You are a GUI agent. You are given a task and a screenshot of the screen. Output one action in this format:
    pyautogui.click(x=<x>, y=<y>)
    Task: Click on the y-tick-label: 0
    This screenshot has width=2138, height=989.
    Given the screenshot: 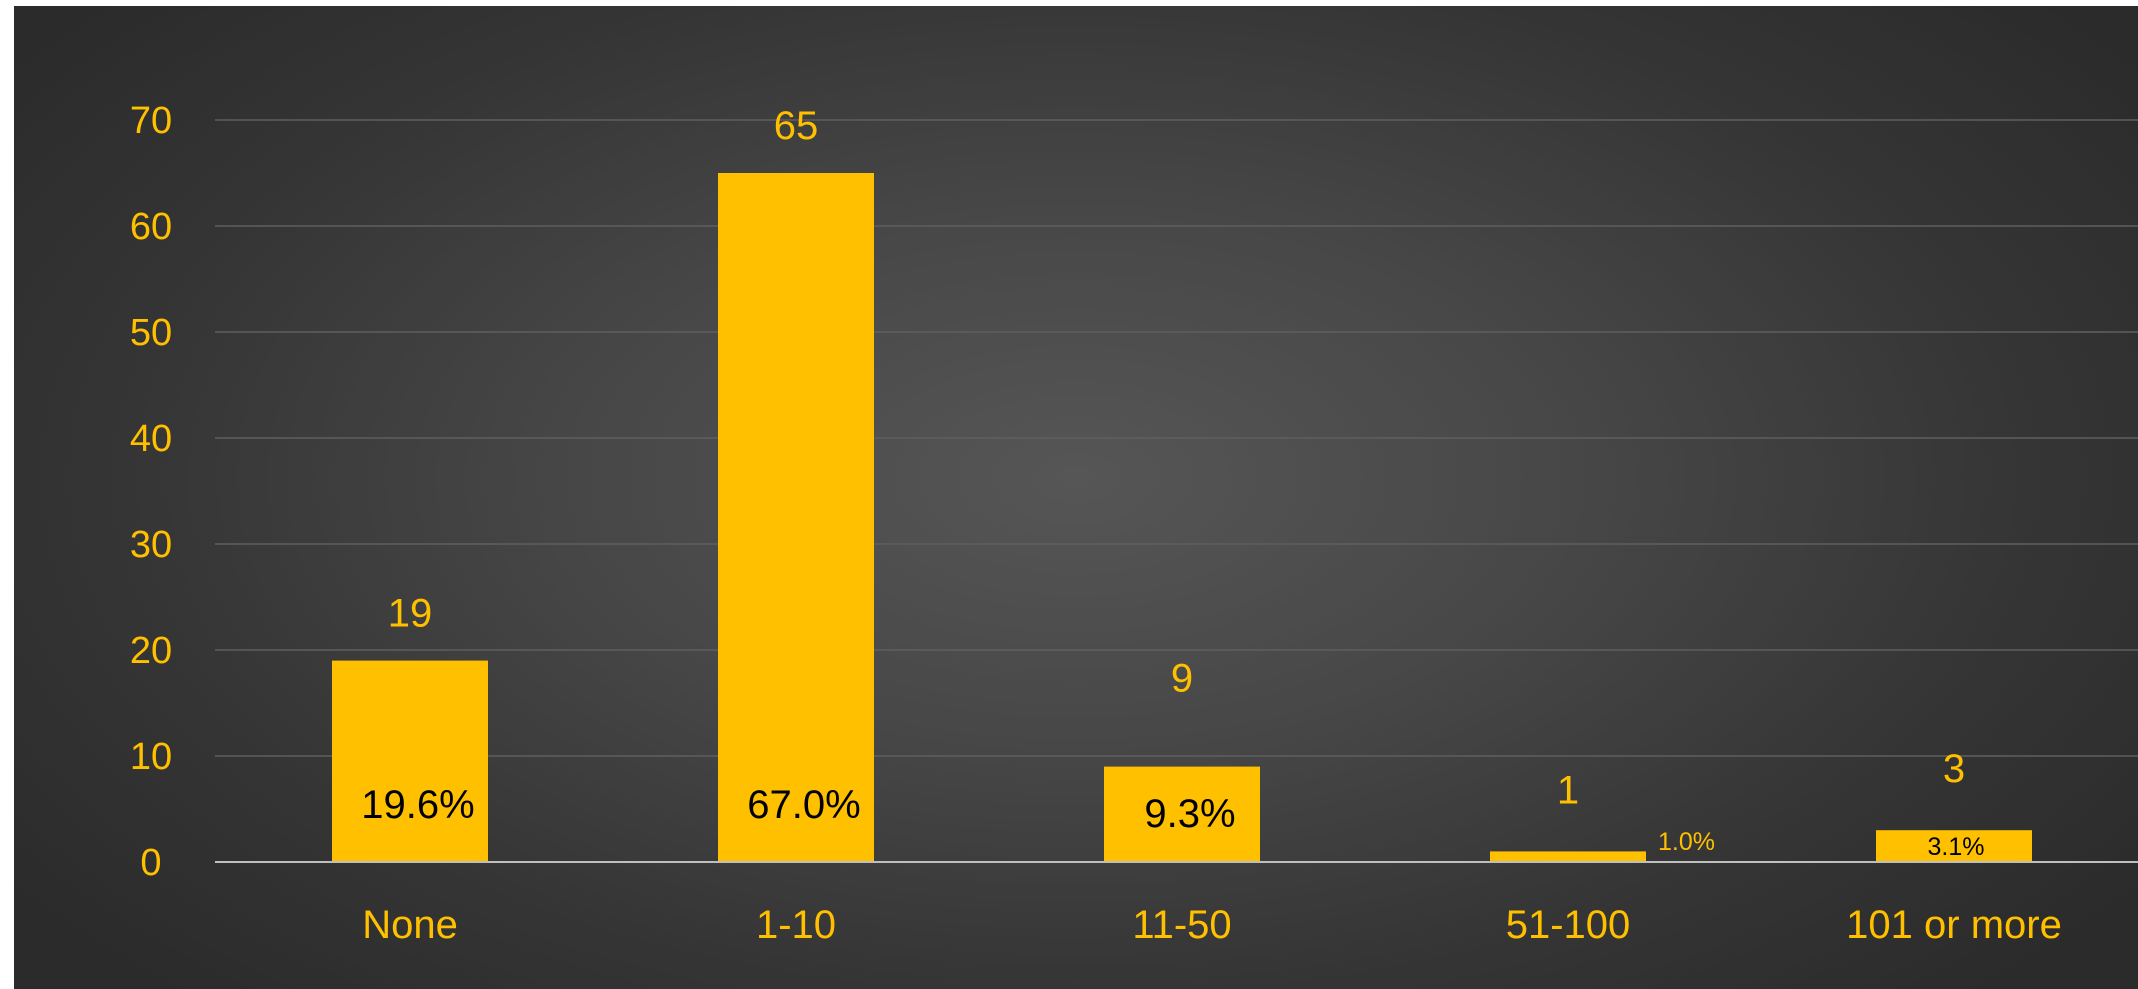 What is the action you would take?
    pyautogui.click(x=150, y=863)
    